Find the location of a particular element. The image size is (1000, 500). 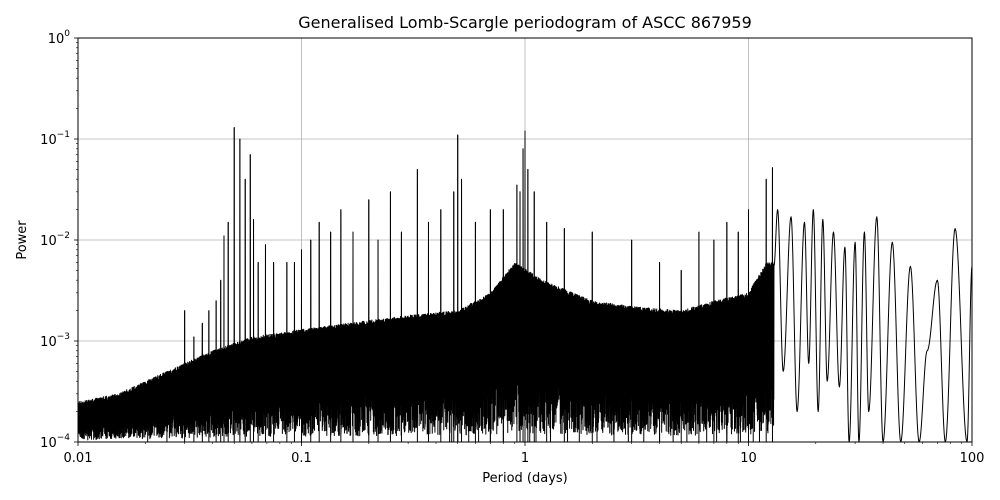

x-tick-label: 1 is located at coordinates (525, 458).